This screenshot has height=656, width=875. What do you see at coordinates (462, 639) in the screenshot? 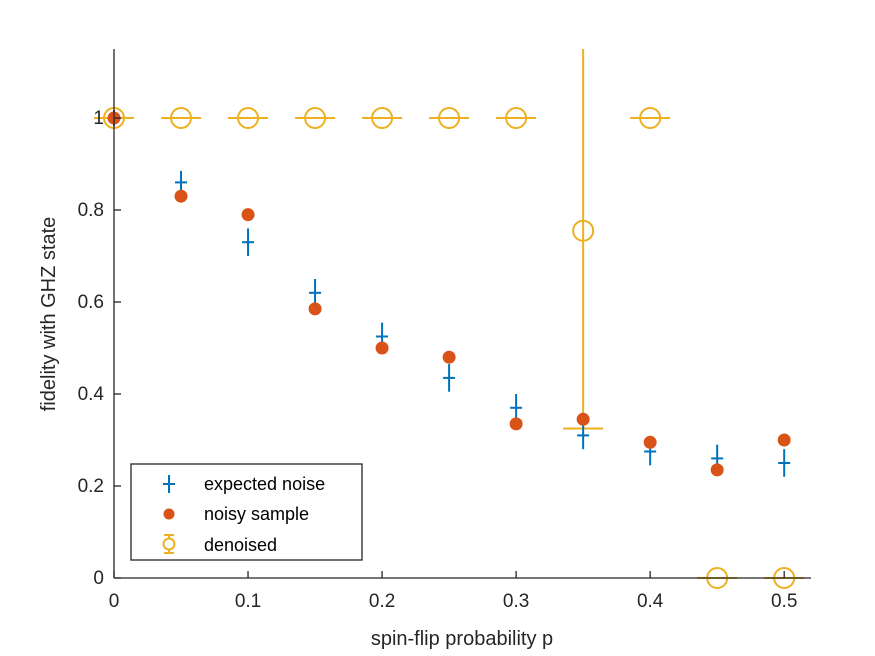
I see `x-axis-label: spin-flip probability p` at bounding box center [462, 639].